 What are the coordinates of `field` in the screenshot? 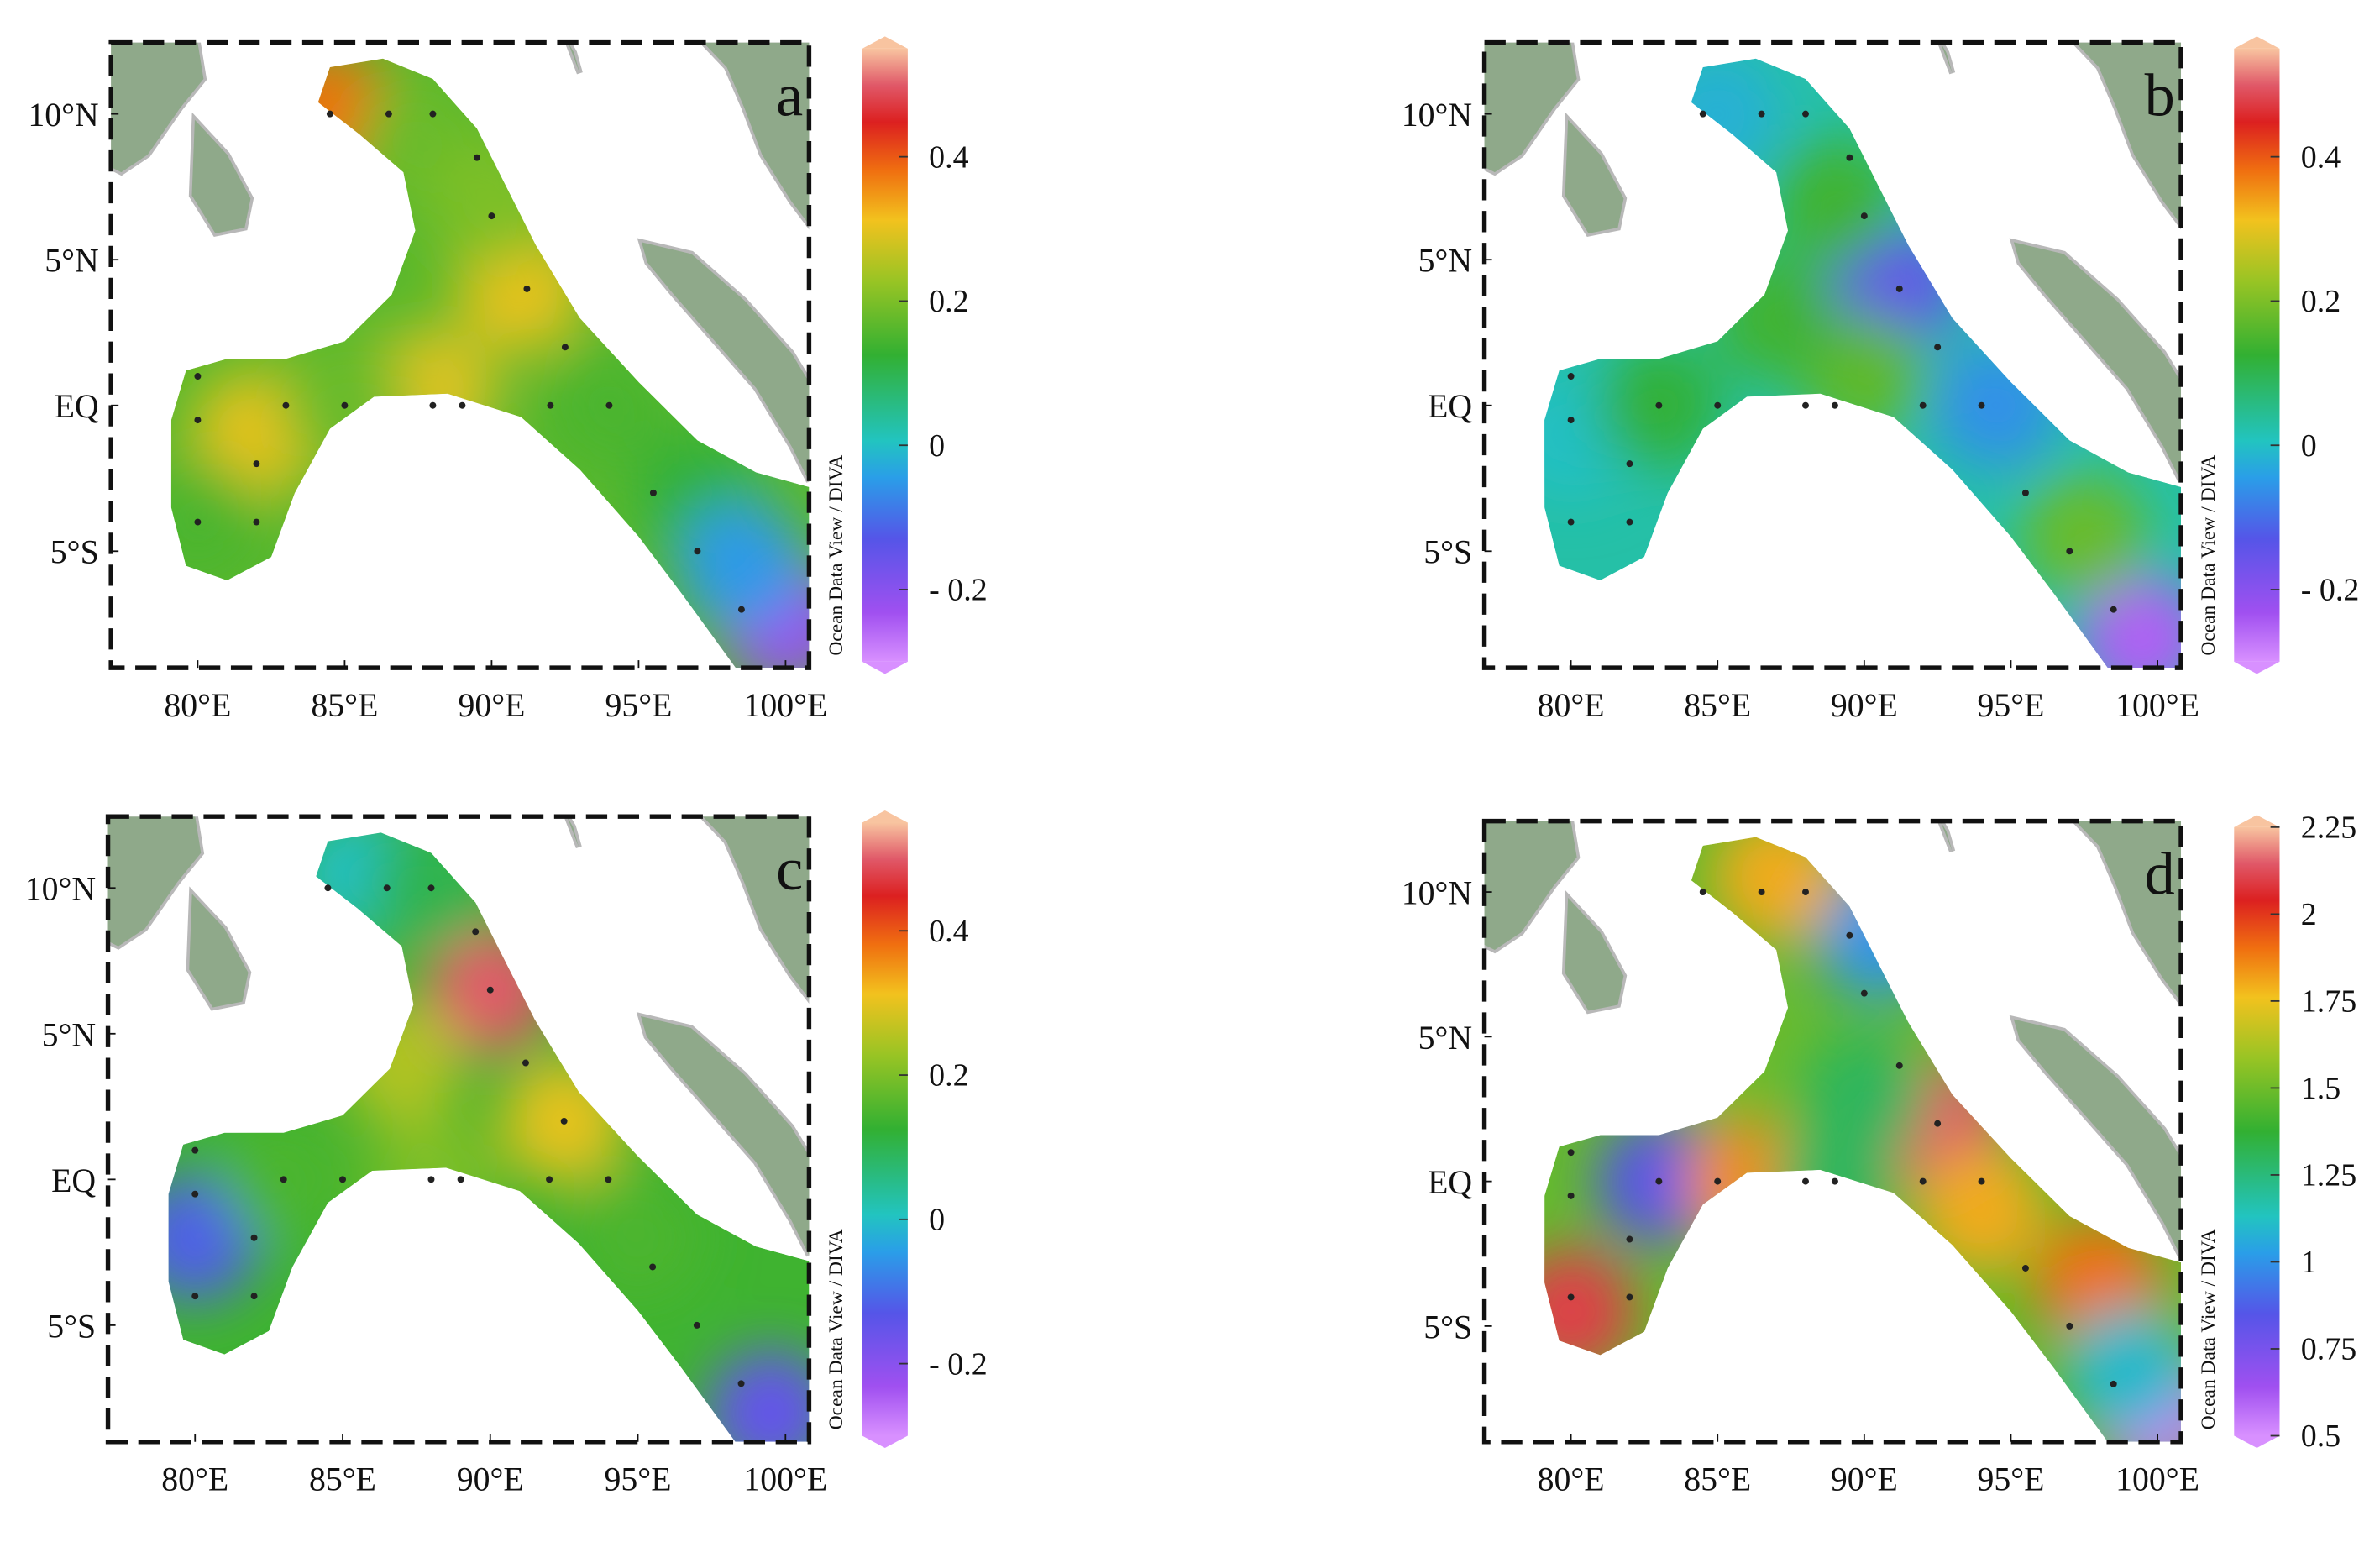 It's located at (489, 1137).